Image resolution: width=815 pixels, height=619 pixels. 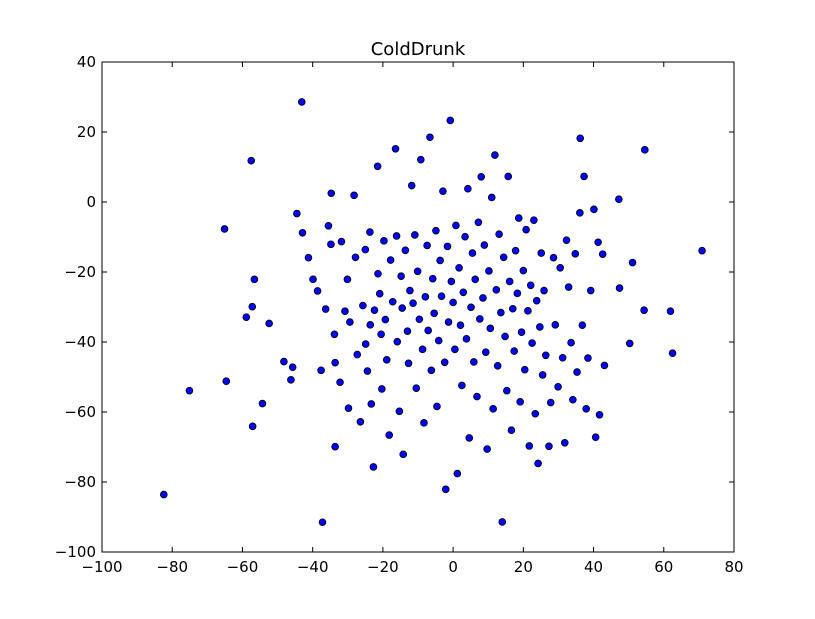 I want to click on x-tick-label: 20, so click(x=523, y=567).